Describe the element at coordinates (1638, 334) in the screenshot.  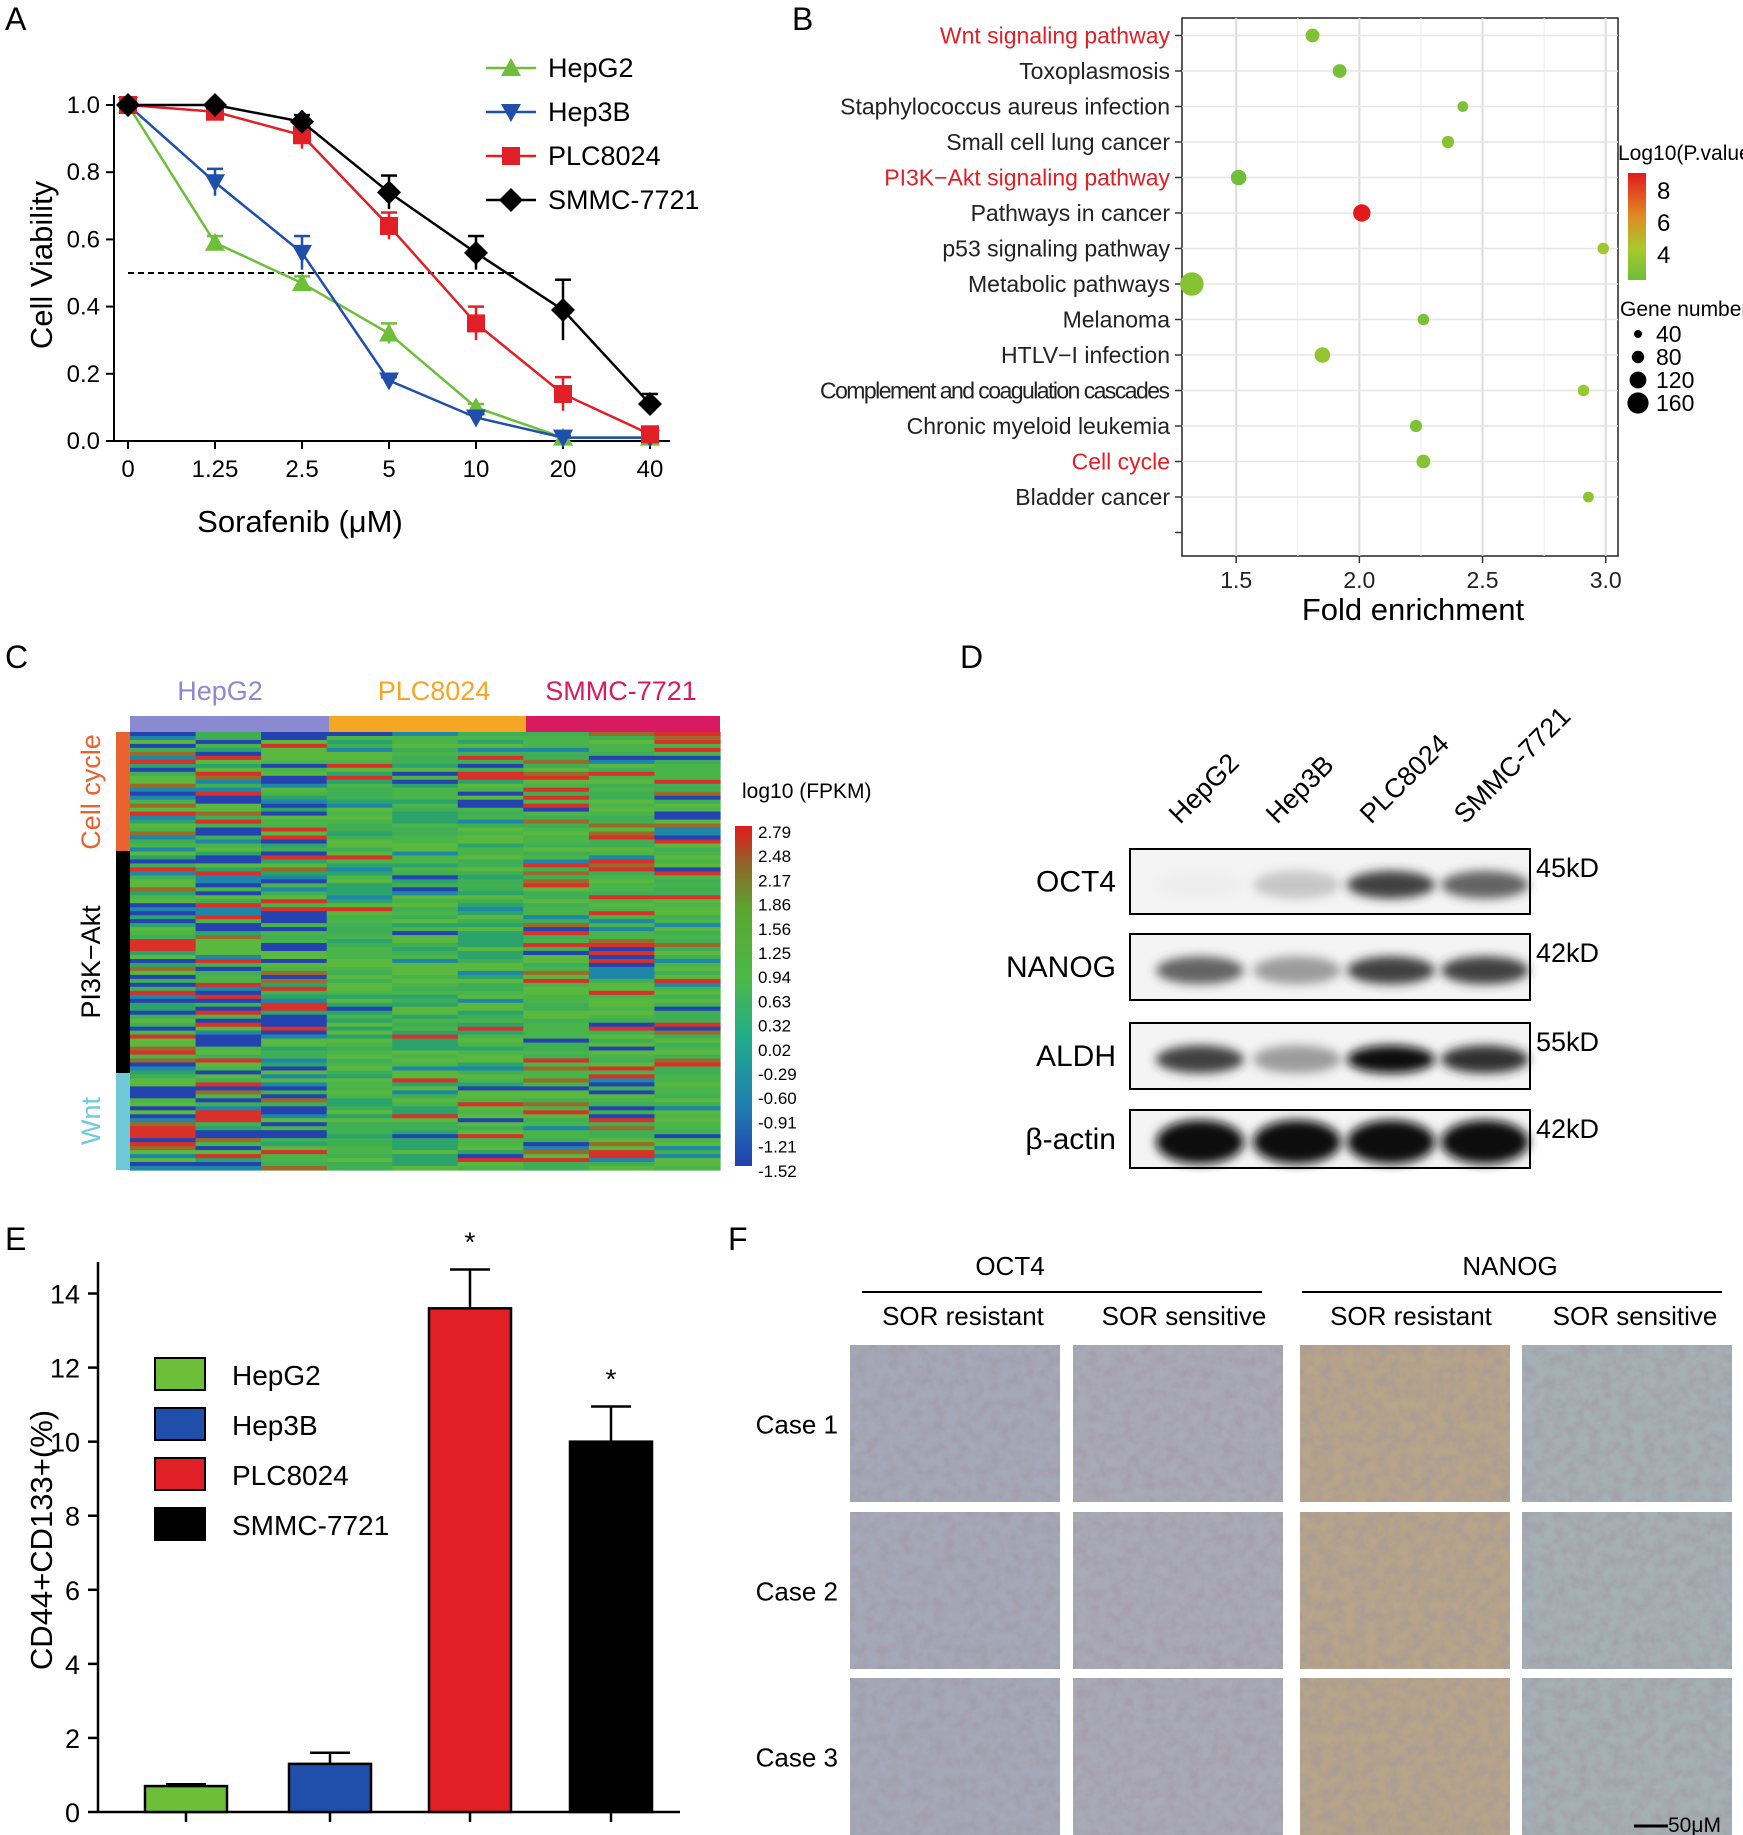
I see `panel-b-size-legend-dot` at that location.